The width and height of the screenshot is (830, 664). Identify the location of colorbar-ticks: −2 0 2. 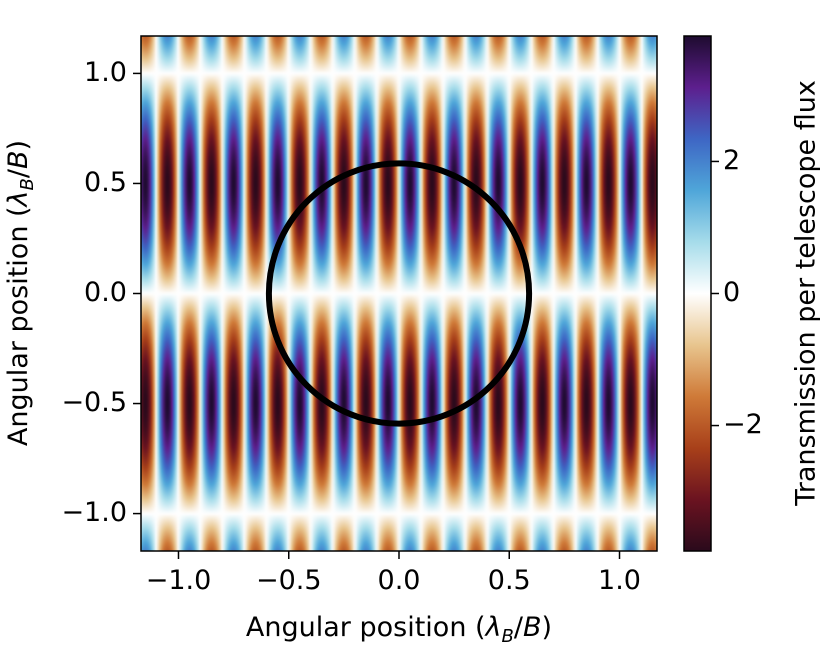
(737, 292).